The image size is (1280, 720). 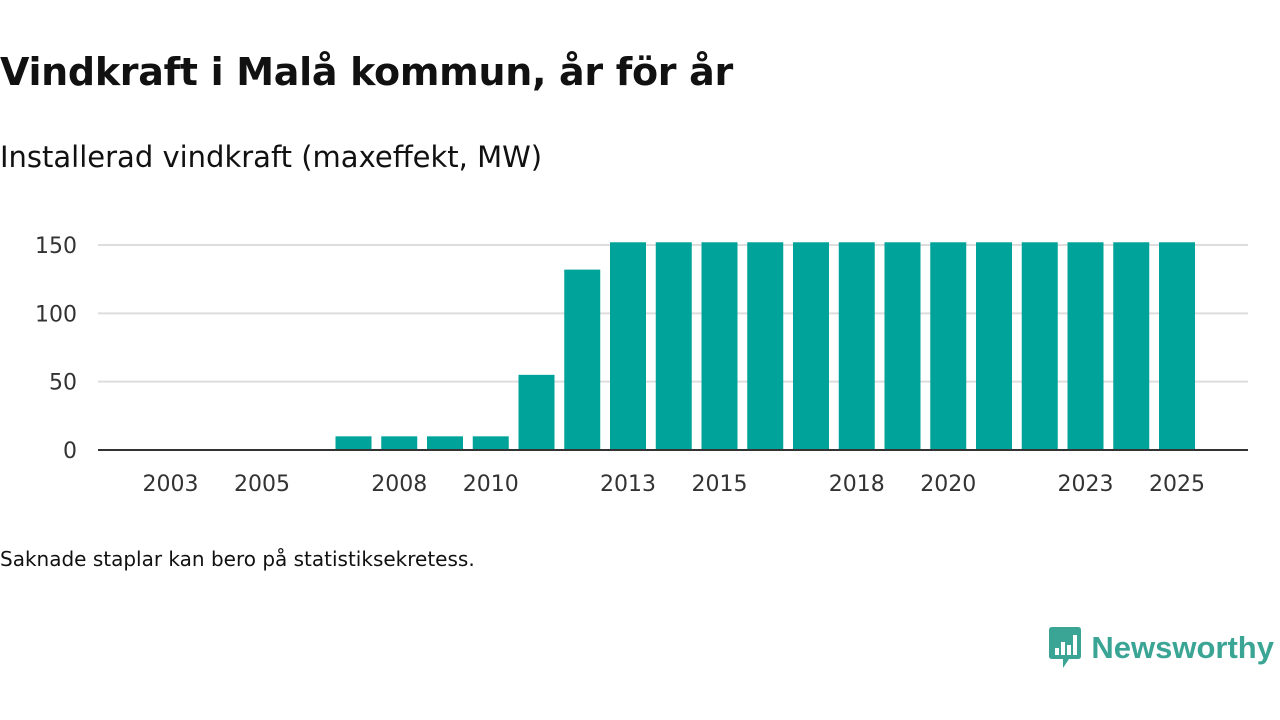 What do you see at coordinates (948, 346) in the screenshot?
I see `bar-2020` at bounding box center [948, 346].